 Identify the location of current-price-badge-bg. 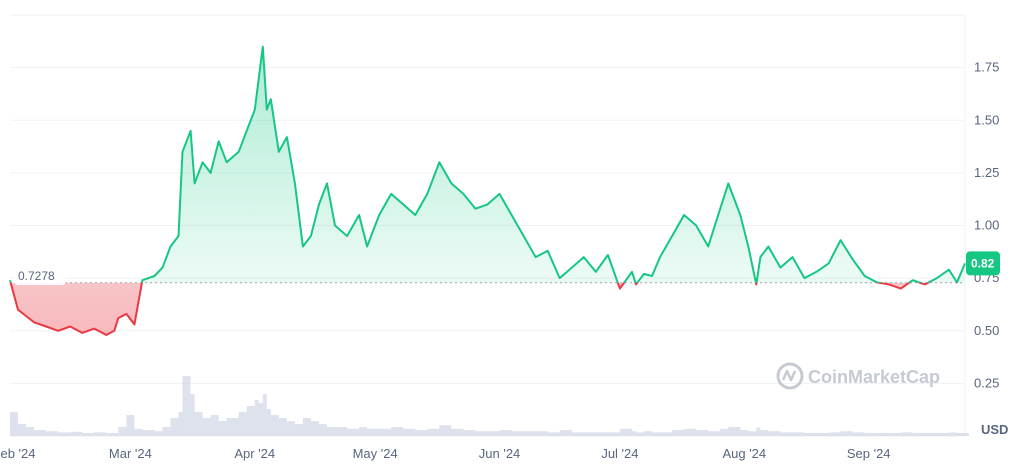
(983, 263).